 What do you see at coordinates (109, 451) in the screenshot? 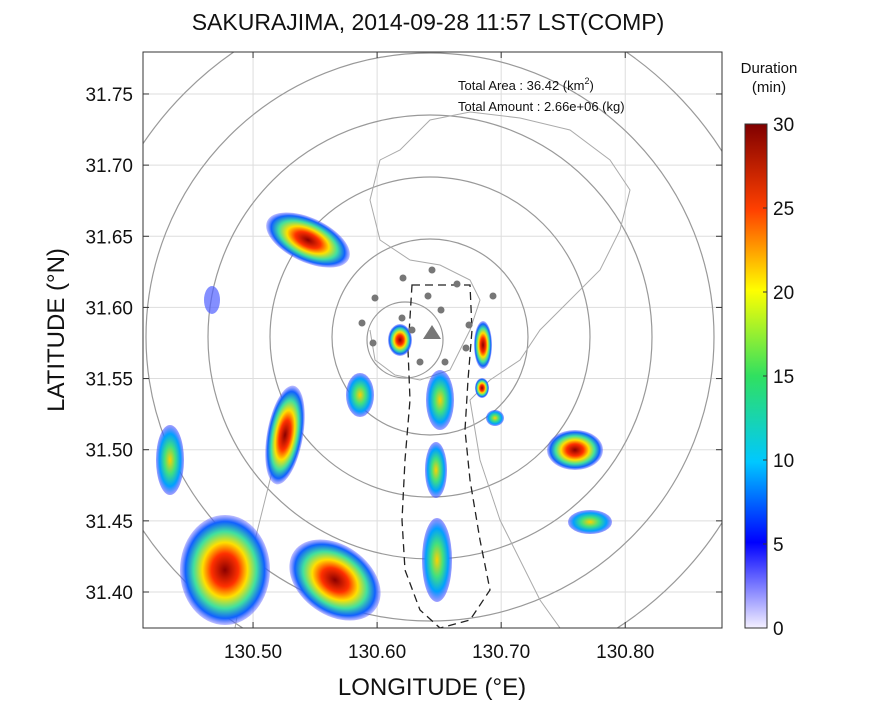
I see `y-tick-label: 31.50` at bounding box center [109, 451].